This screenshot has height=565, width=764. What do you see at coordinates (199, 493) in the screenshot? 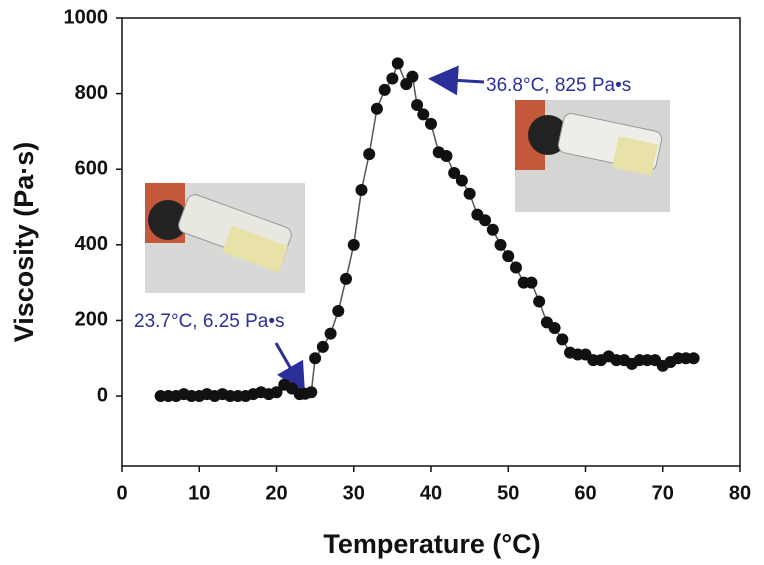
I see `x-tick-label: 10` at bounding box center [199, 493].